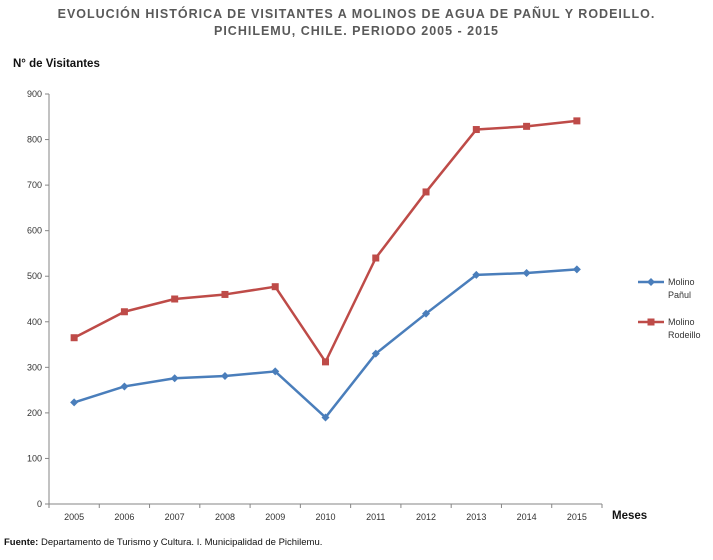 The width and height of the screenshot is (713, 560). What do you see at coordinates (225, 517) in the screenshot?
I see `x-tick-label: 2008` at bounding box center [225, 517].